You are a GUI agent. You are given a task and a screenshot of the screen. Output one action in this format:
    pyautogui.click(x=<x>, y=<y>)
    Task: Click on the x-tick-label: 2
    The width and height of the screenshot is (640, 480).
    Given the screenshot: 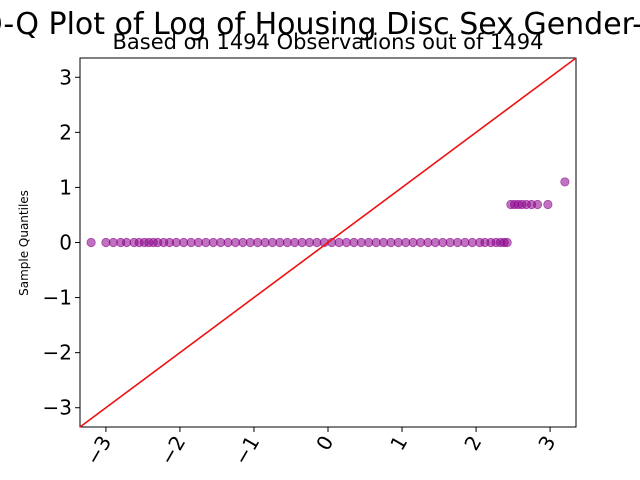 What is the action you would take?
    pyautogui.click(x=472, y=443)
    